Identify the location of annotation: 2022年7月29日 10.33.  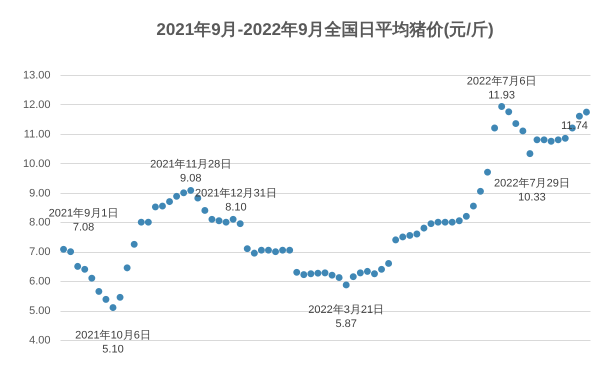
(532, 191).